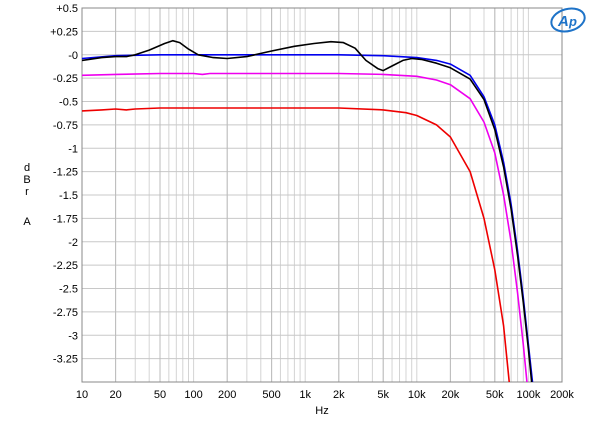 The height and width of the screenshot is (429, 600). Describe the element at coordinates (417, 395) in the screenshot. I see `x-tick-label: 10k` at that location.